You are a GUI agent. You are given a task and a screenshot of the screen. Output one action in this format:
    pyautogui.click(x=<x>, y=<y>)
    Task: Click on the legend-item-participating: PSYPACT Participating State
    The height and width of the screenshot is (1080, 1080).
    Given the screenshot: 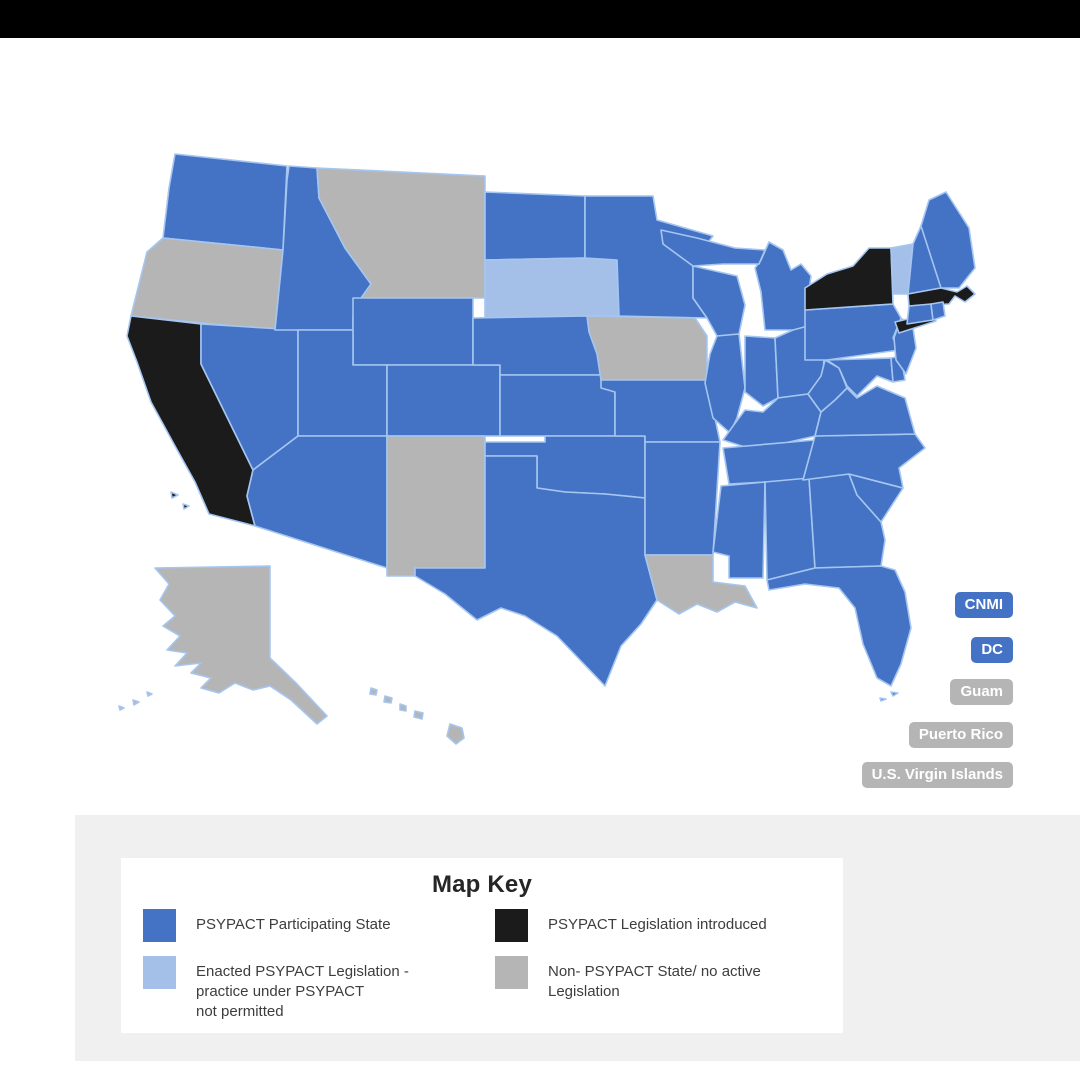 What is the action you would take?
    pyautogui.click(x=319, y=925)
    